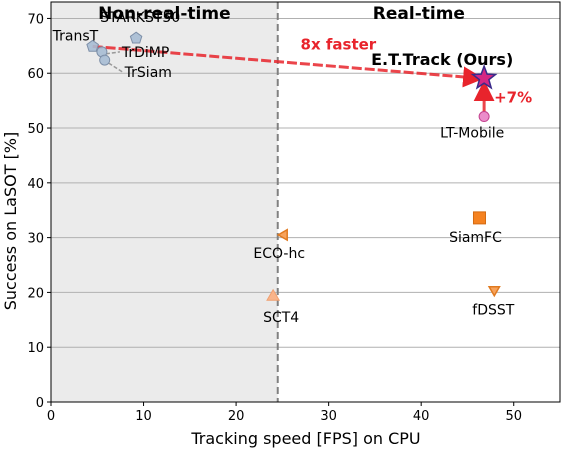 This screenshot has height=450, width=562. What do you see at coordinates (282, 235) in the screenshot?
I see `marker-eco-hc` at bounding box center [282, 235].